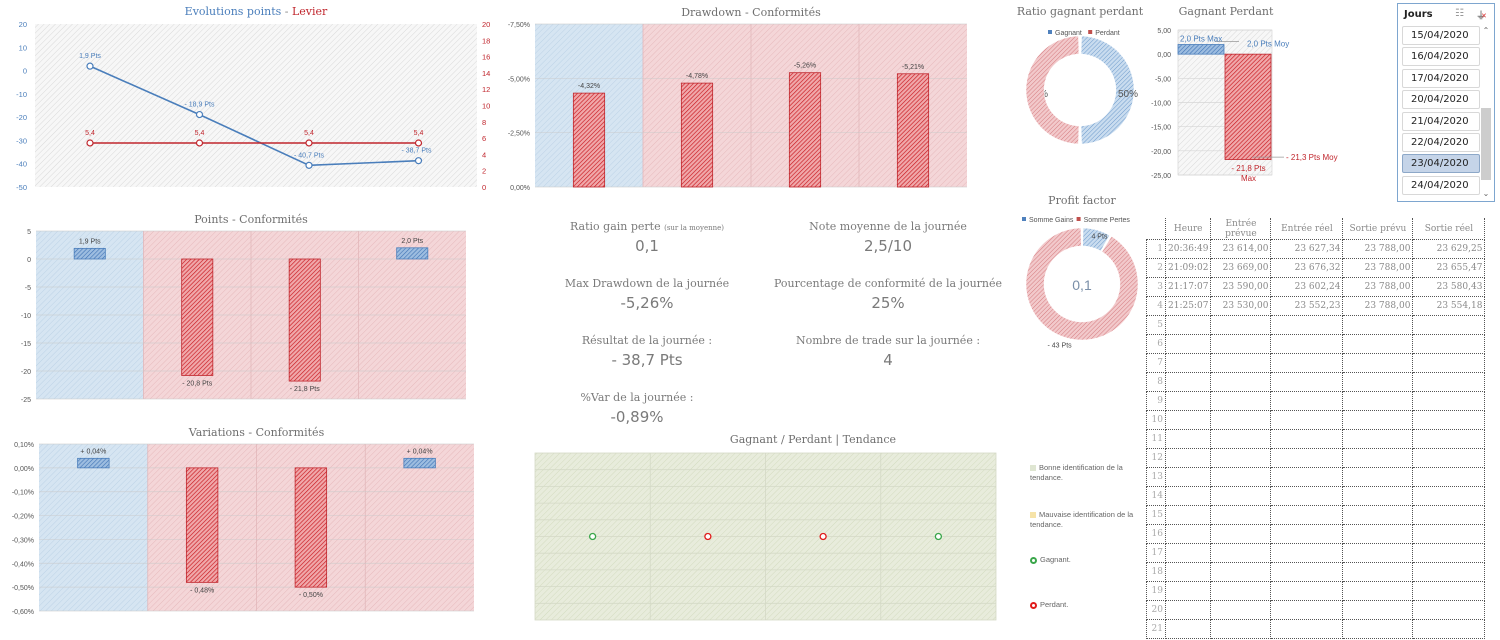  What do you see at coordinates (1441, 100) in the screenshot?
I see `slicer-item: 20/04/2020` at bounding box center [1441, 100].